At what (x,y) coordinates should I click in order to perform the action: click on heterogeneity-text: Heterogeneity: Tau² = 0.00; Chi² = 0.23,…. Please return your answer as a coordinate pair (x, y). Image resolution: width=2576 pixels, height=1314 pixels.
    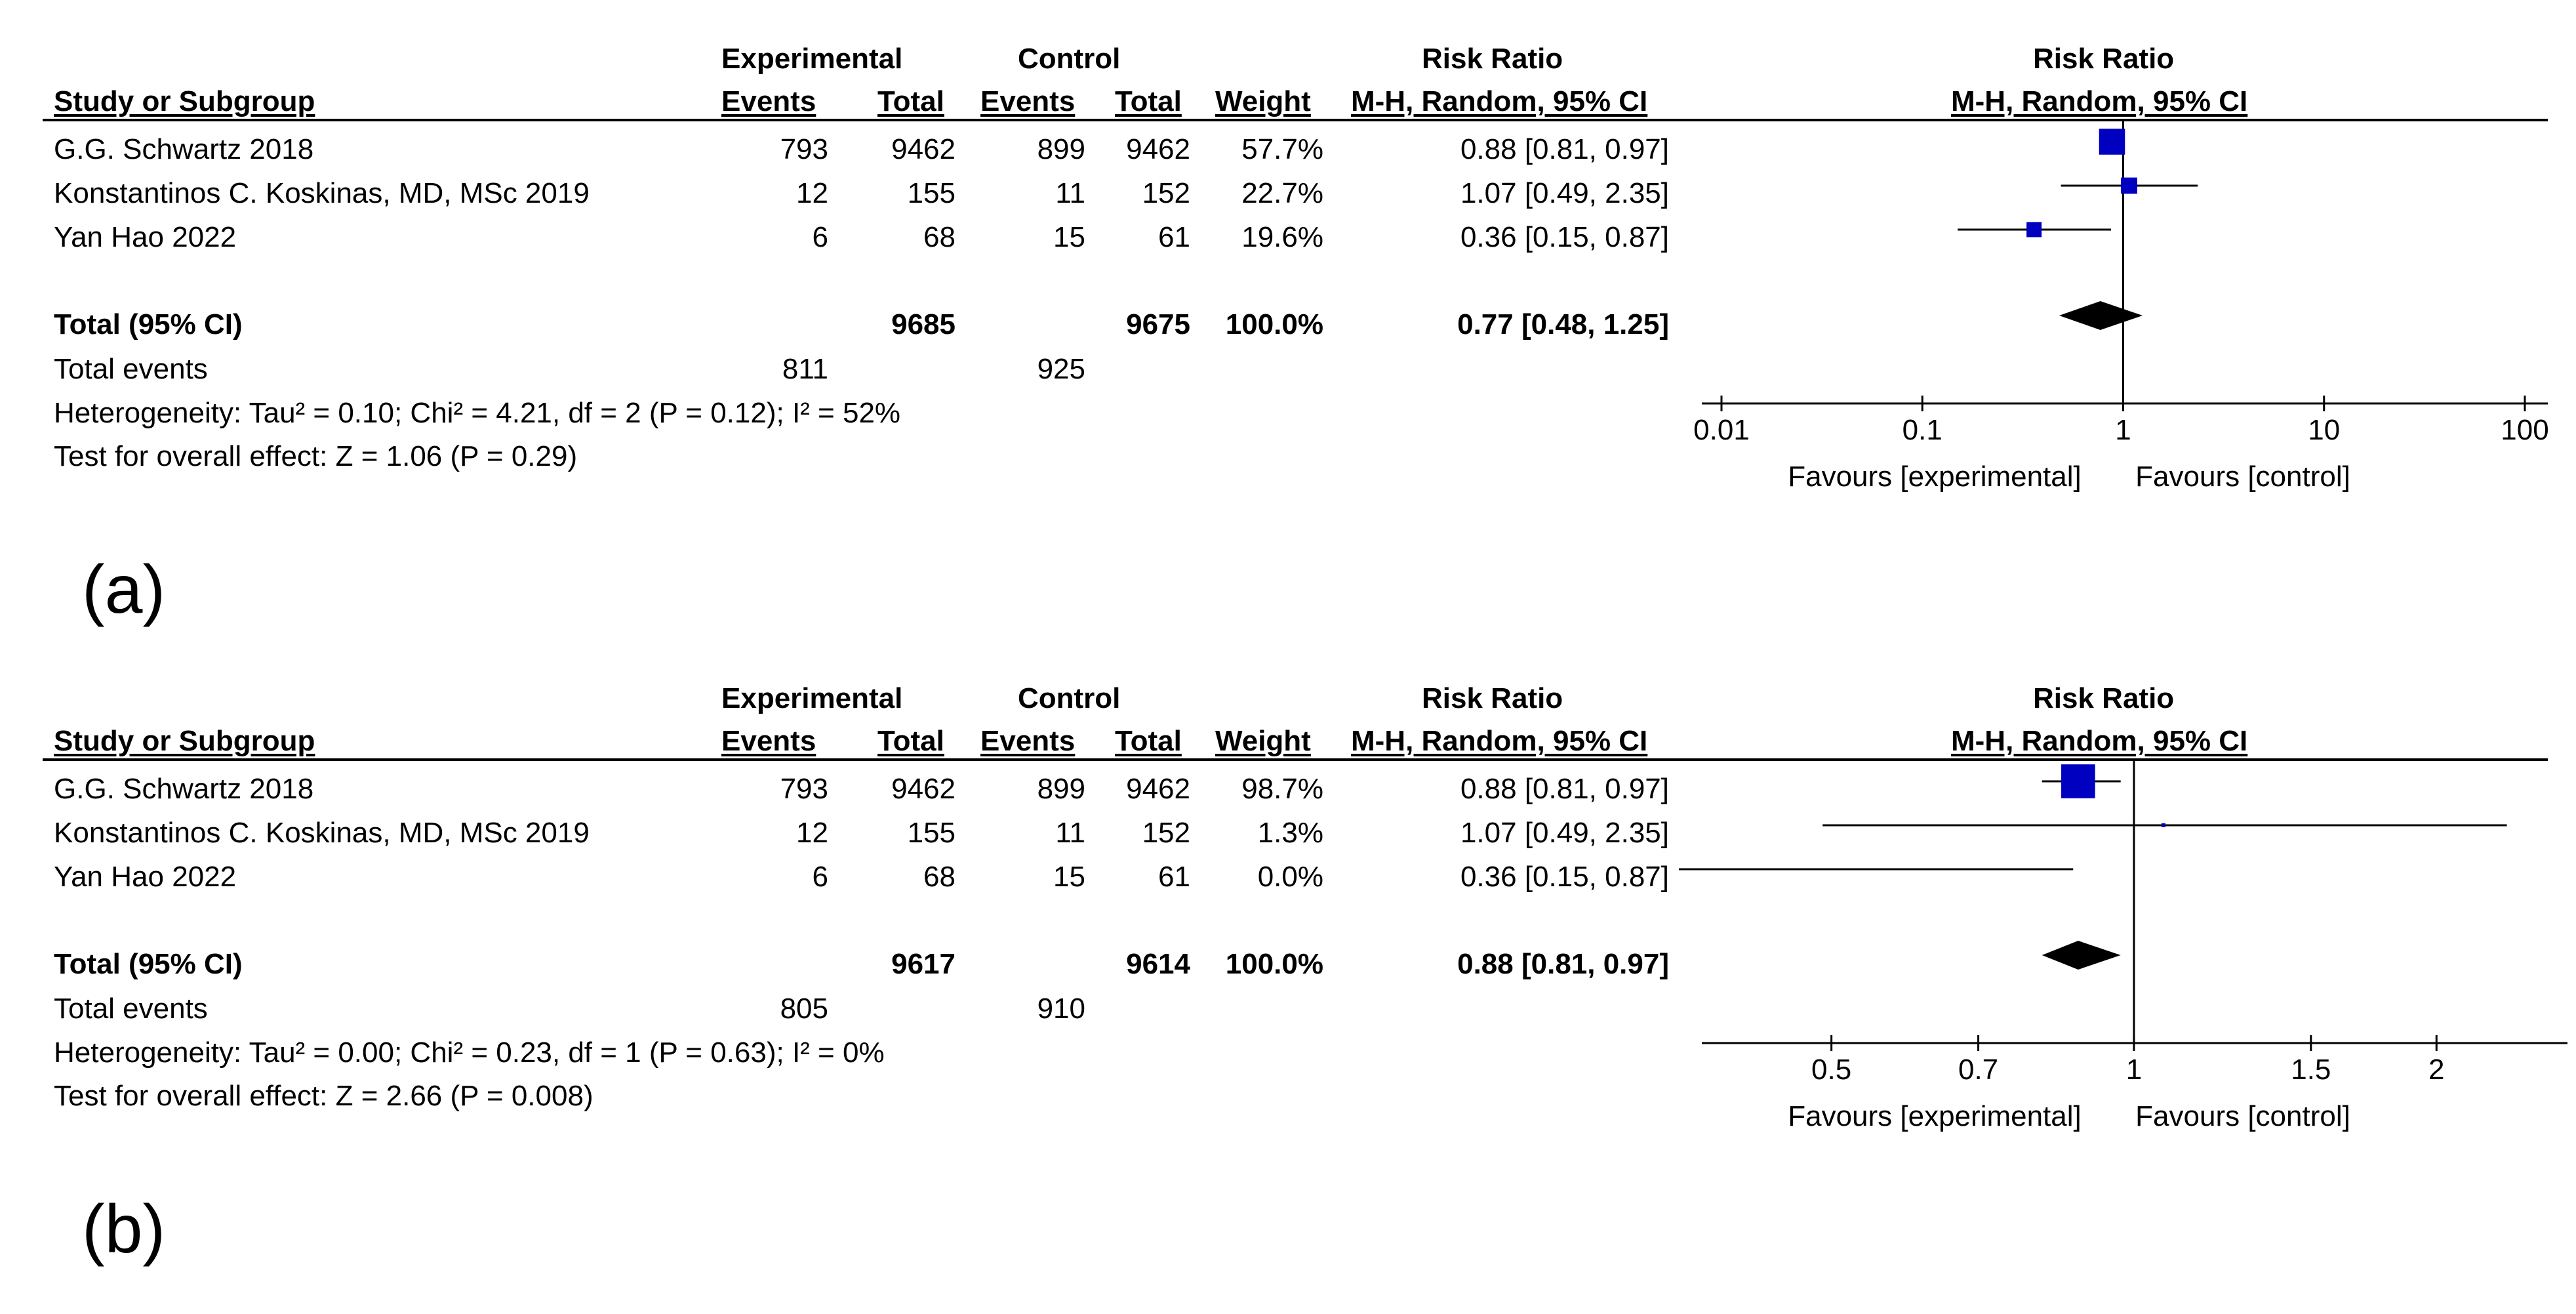
    Looking at the image, I should click on (469, 1053).